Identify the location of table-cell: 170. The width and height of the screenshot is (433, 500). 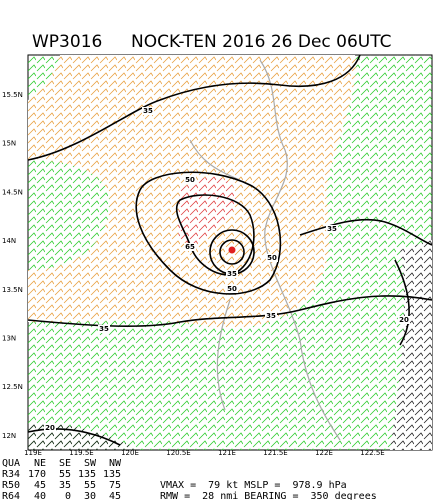
(37, 474).